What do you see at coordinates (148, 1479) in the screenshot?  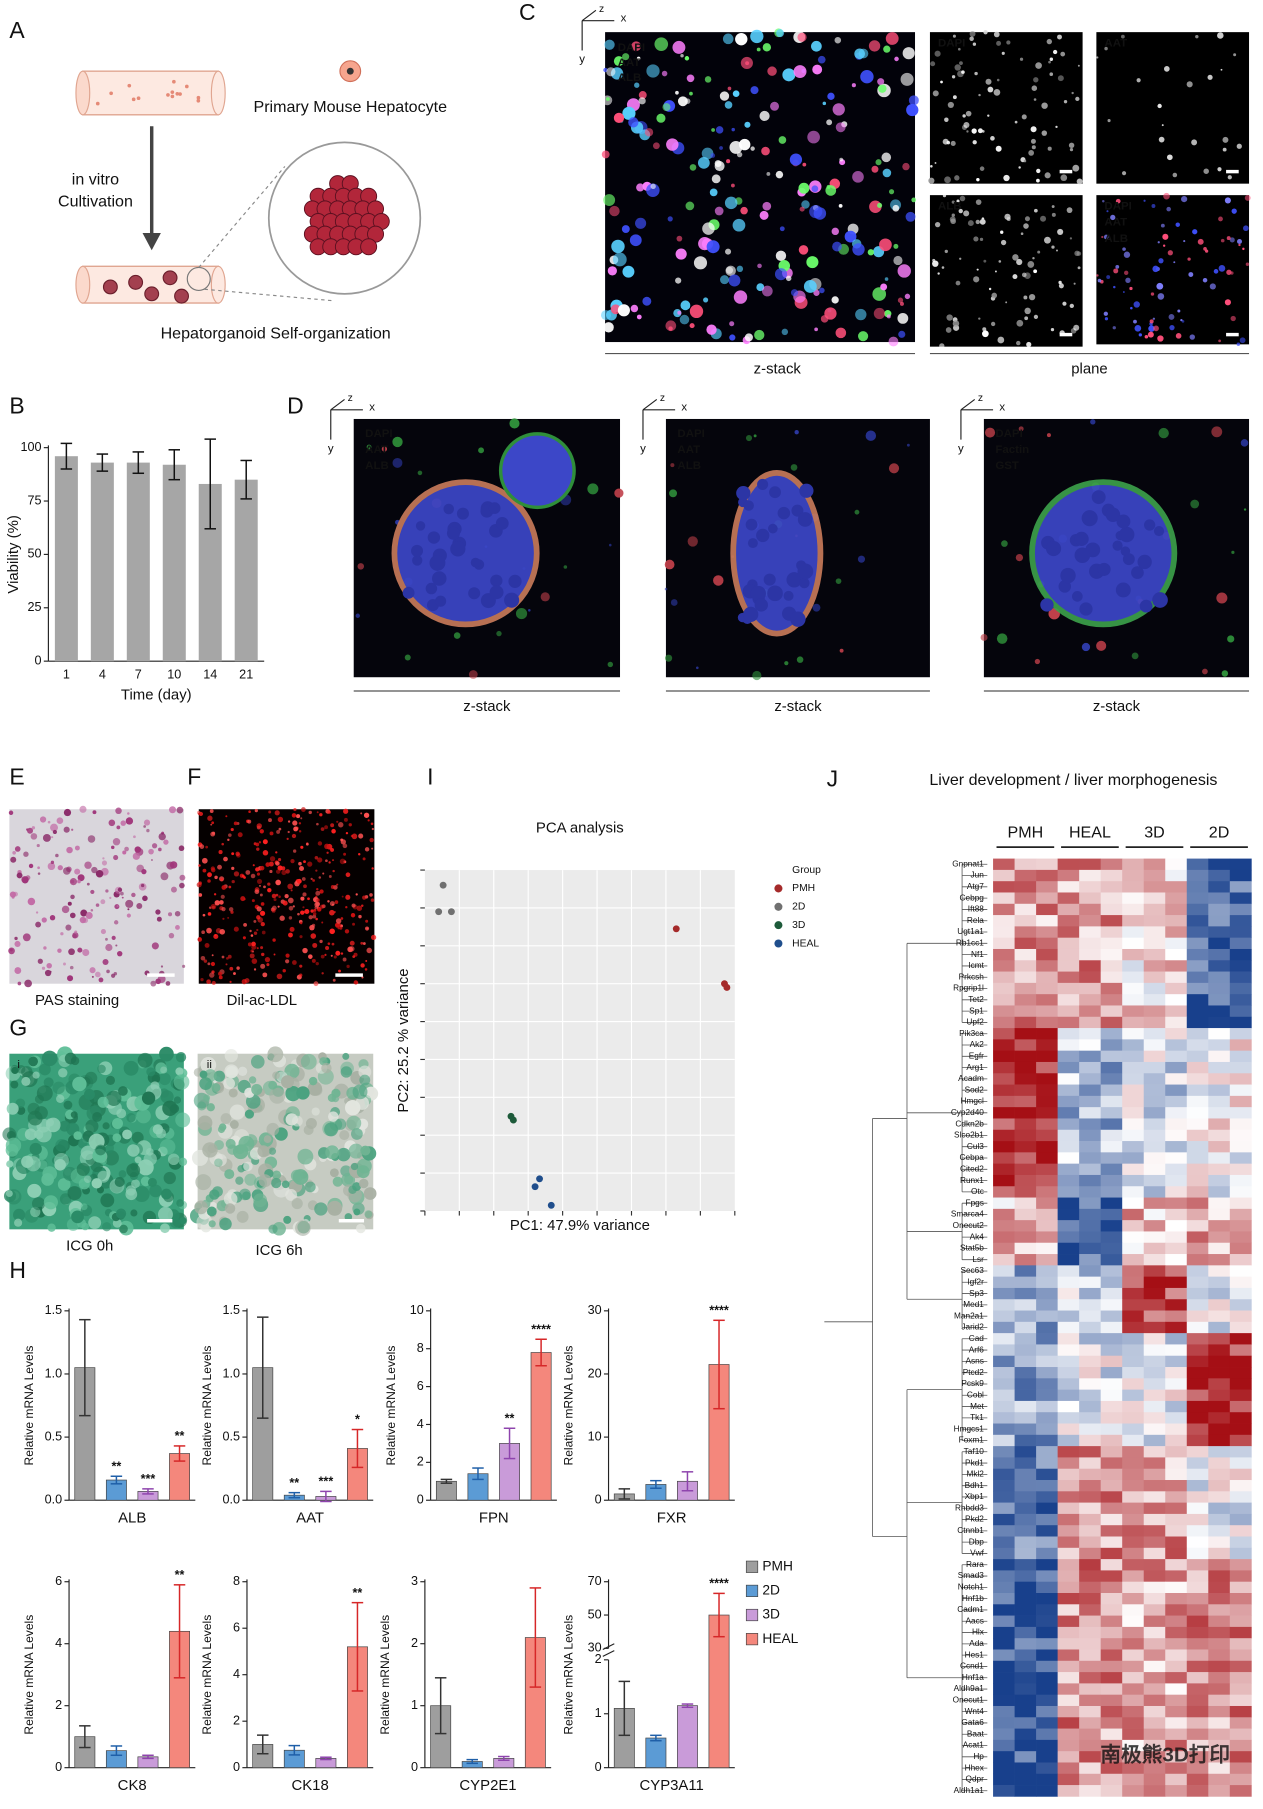 I see `significance: ***` at bounding box center [148, 1479].